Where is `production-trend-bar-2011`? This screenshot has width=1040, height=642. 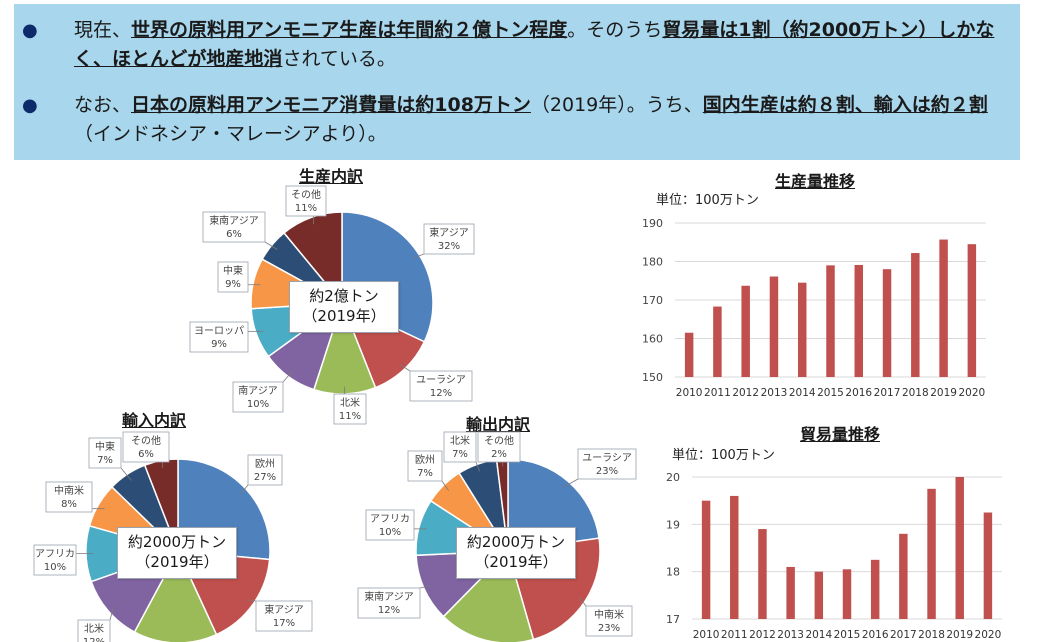 production-trend-bar-2011 is located at coordinates (717, 341).